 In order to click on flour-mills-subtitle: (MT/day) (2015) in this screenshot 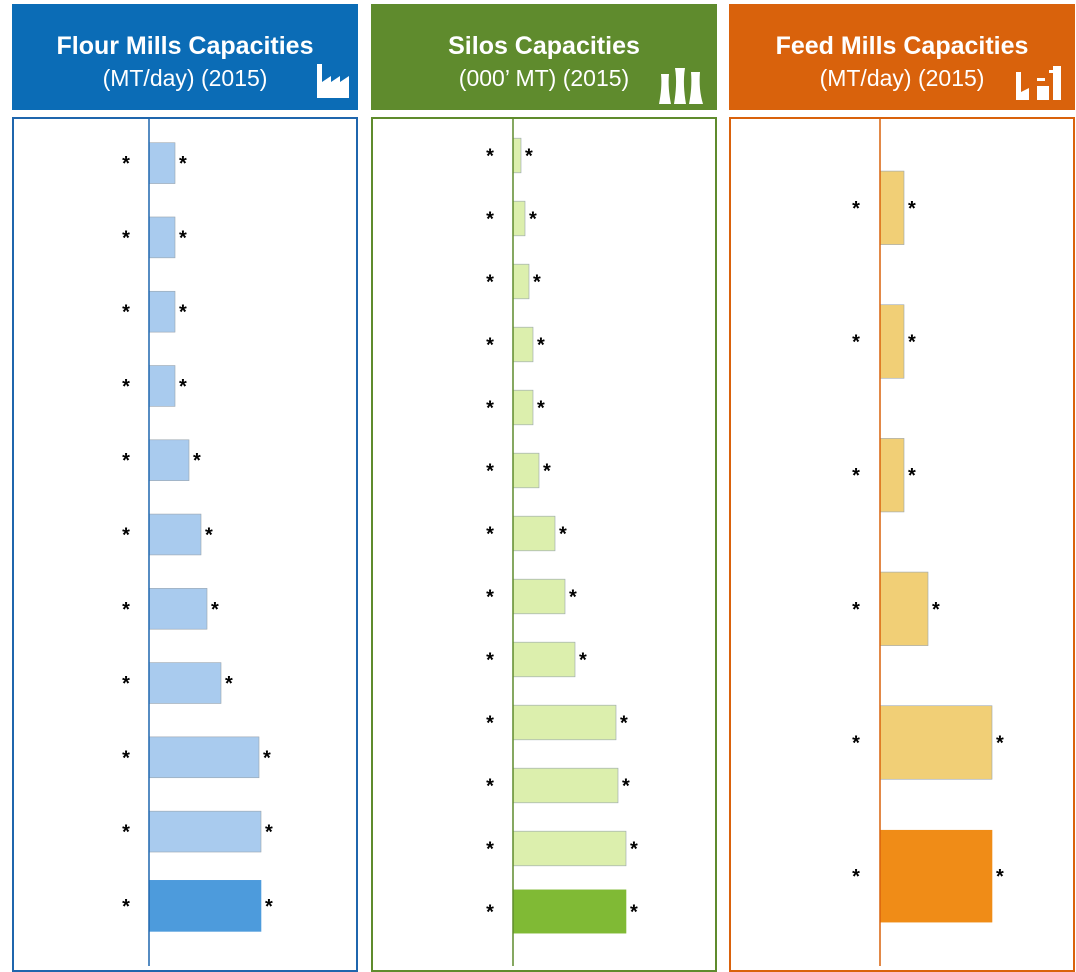, I will do `click(185, 78)`.